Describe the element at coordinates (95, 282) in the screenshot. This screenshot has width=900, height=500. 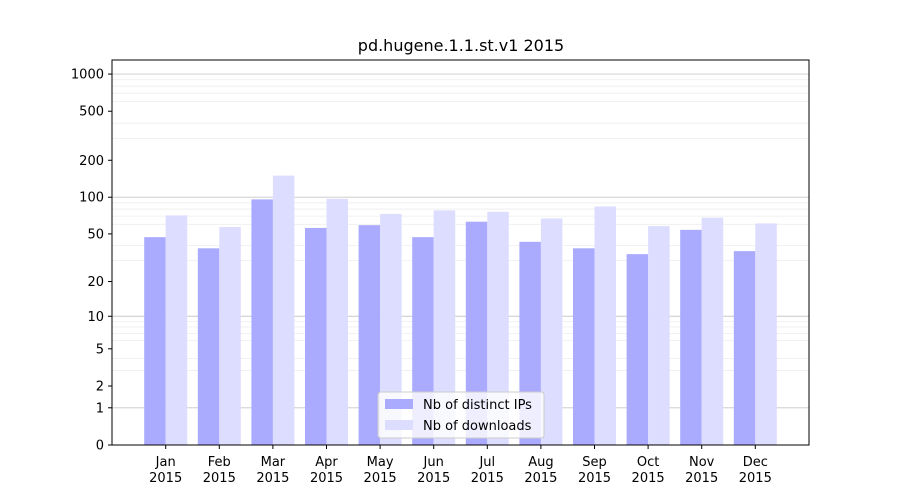
I see `y-tick-label: 20` at that location.